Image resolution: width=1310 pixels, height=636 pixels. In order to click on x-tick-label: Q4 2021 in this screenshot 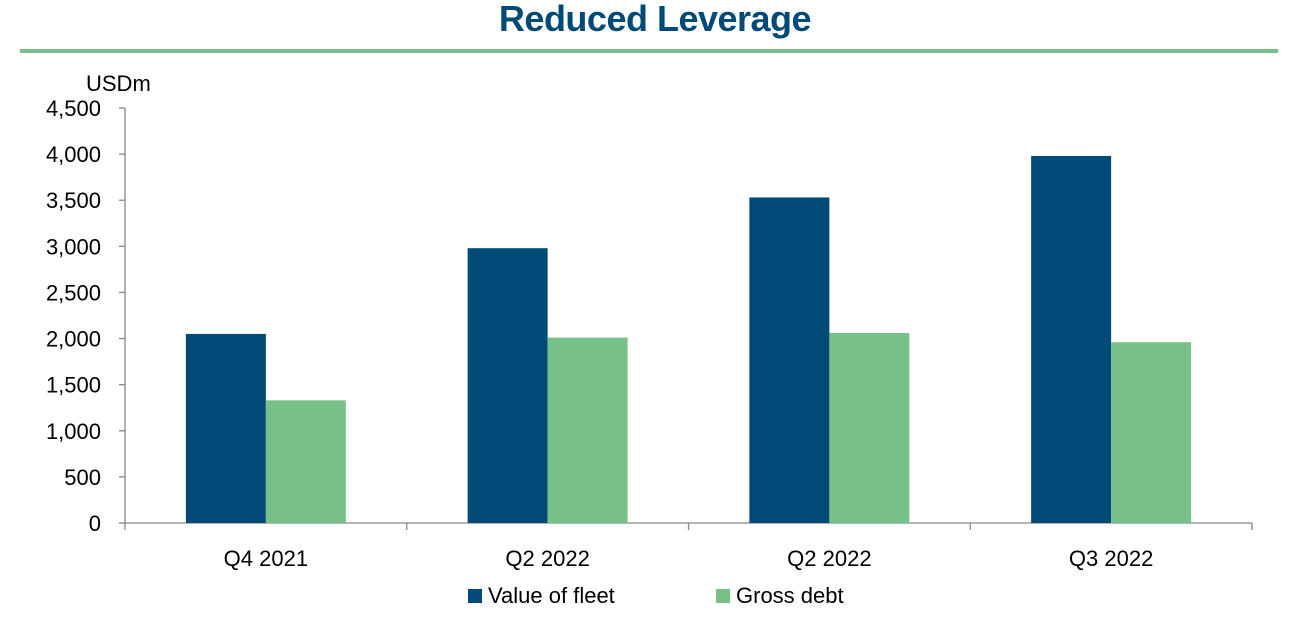, I will do `click(266, 558)`.